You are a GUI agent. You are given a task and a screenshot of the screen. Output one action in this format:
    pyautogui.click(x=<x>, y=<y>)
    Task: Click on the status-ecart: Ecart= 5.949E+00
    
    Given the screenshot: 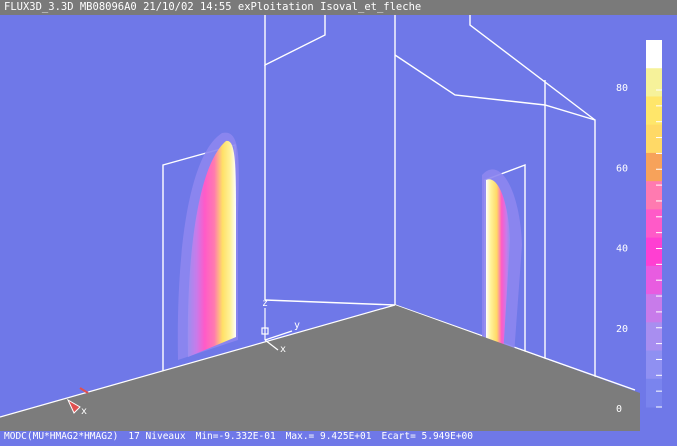 What is the action you would take?
    pyautogui.click(x=427, y=436)
    